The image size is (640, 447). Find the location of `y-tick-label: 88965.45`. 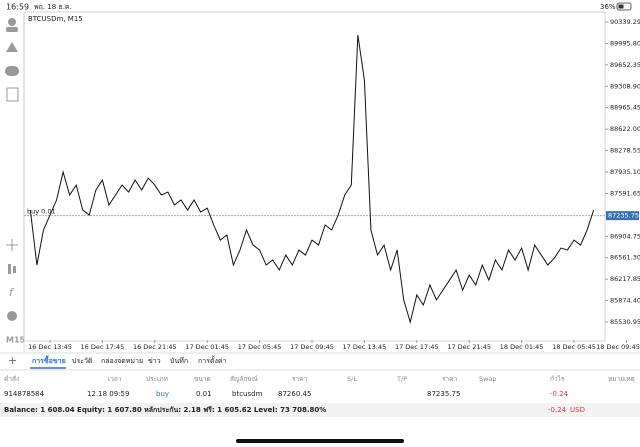

y-tick-label: 88965.45 is located at coordinates (625, 108).